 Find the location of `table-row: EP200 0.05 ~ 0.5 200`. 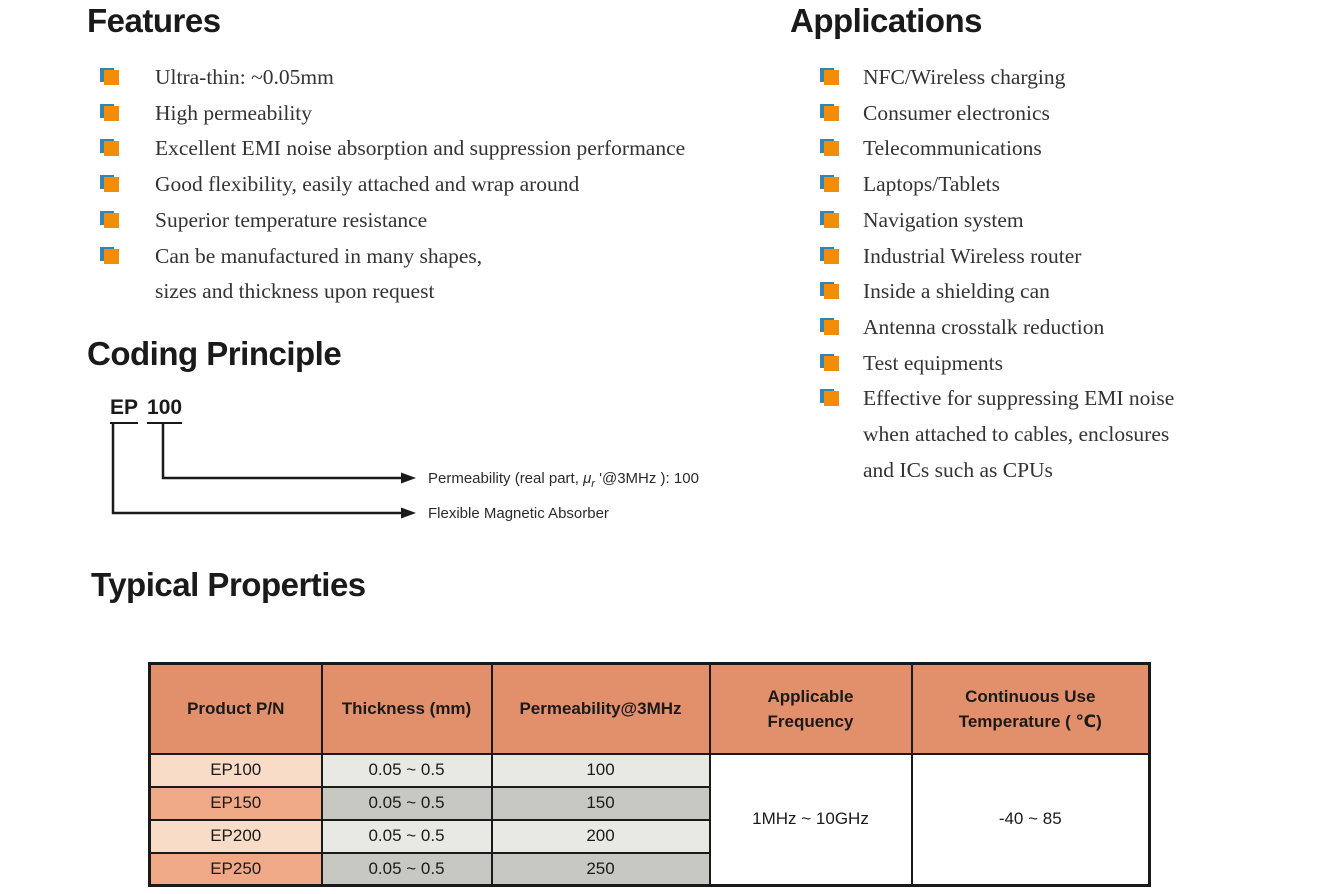

table-row: EP200 0.05 ~ 0.5 200 is located at coordinates (649, 836).